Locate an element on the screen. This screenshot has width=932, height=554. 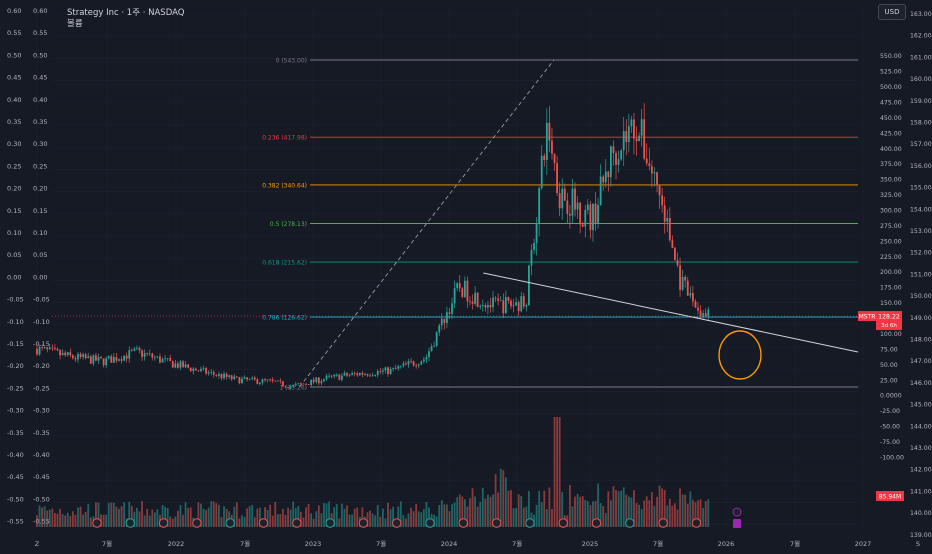
time-axis-label: Z is located at coordinates (37, 544).